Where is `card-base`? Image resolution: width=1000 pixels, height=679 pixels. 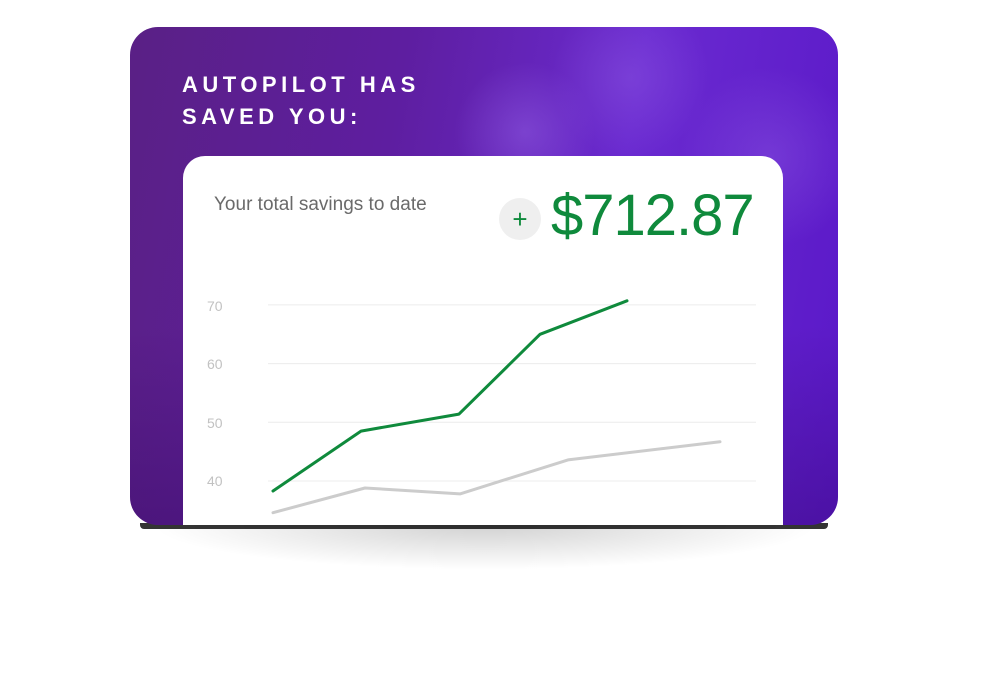 card-base is located at coordinates (484, 526).